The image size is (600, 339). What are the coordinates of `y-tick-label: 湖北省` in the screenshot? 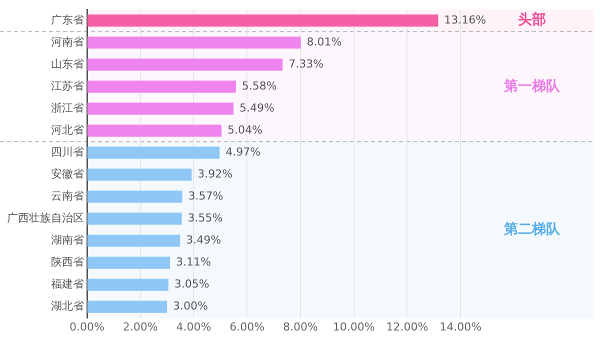 It's located at (67, 306).